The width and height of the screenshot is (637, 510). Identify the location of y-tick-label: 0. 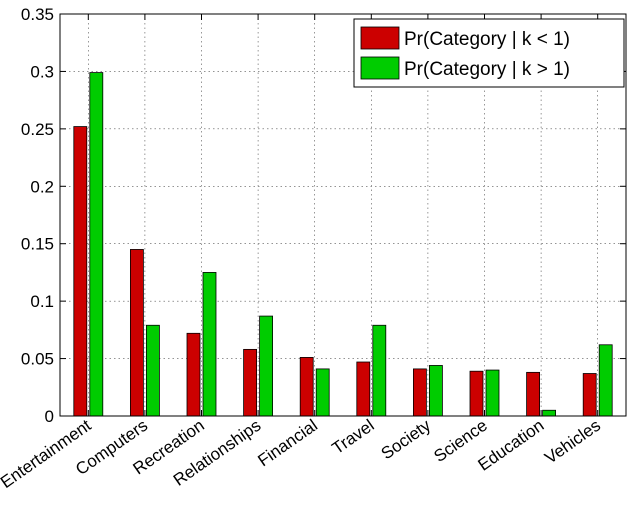
(49, 416).